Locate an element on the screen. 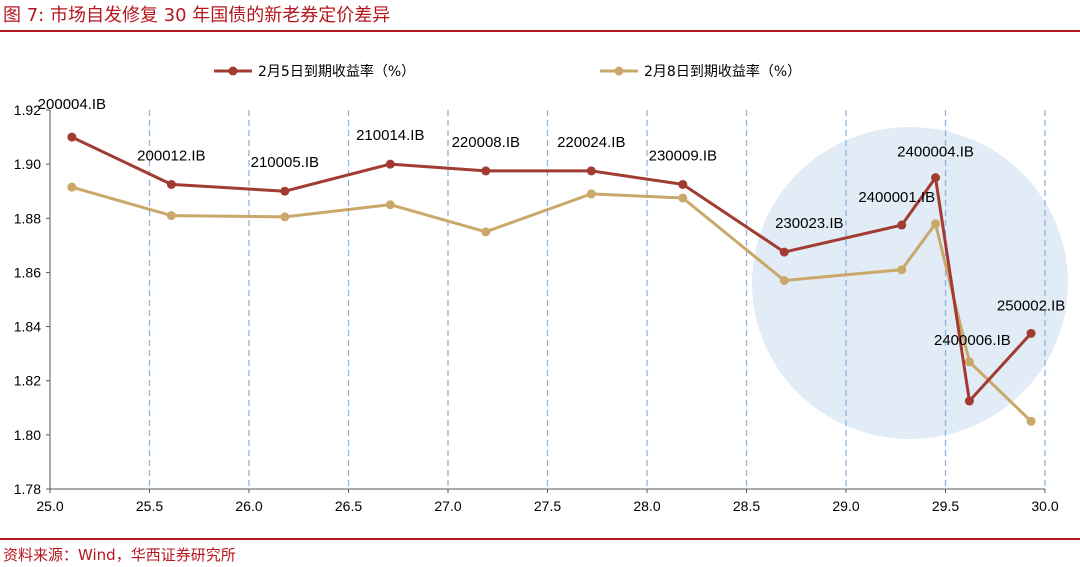 This screenshot has width=1080, height=567. legend: 2月5日到期收益率（%） 2月8日到期收益率（%） is located at coordinates (507, 71).